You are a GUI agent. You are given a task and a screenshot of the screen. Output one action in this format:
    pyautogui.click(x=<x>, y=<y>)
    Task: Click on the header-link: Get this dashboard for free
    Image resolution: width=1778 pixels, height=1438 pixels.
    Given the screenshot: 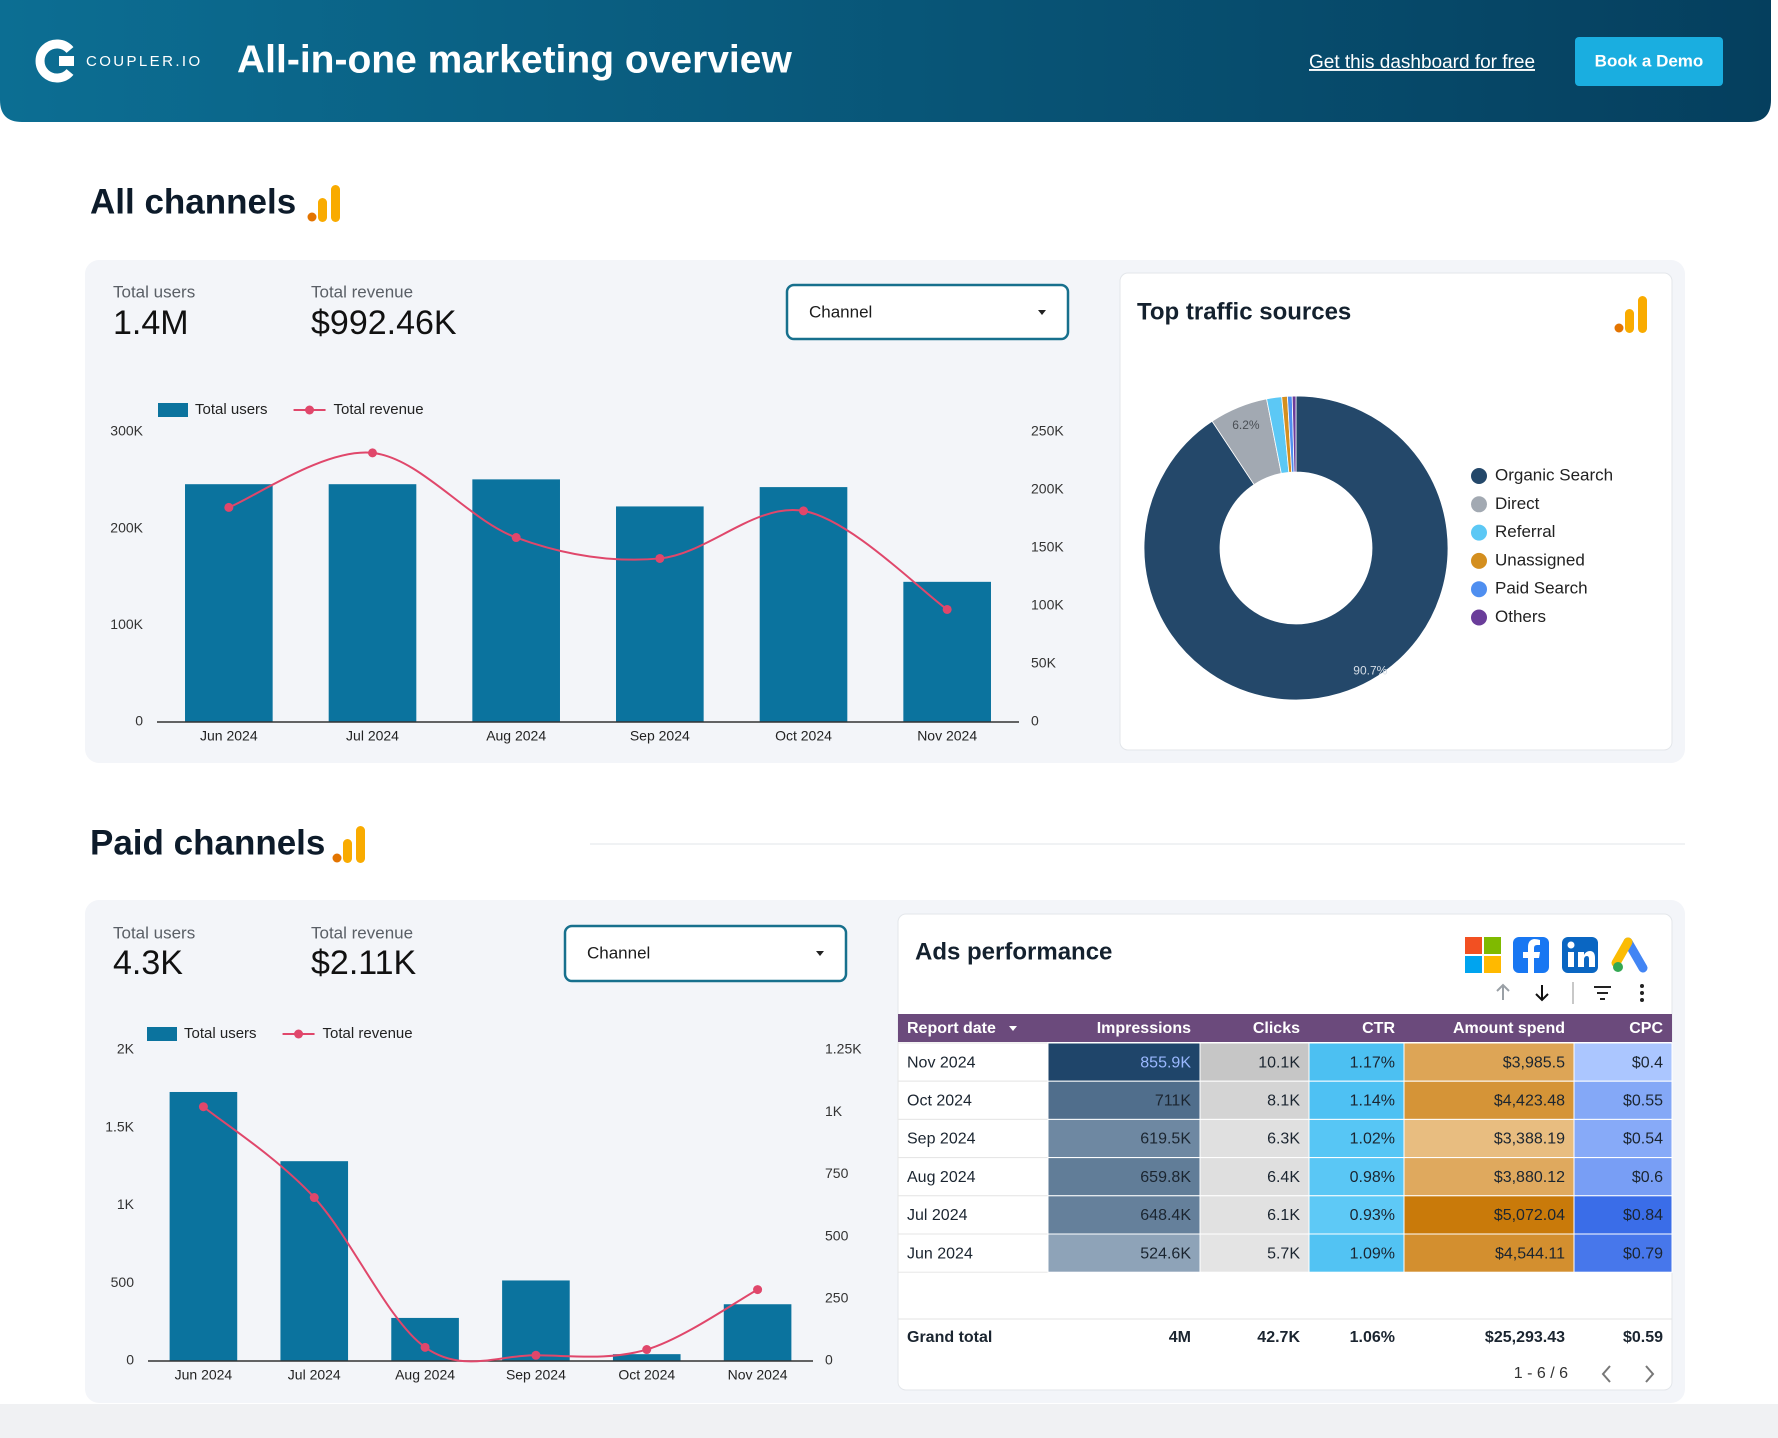 What is the action you would take?
    pyautogui.click(x=1422, y=62)
    